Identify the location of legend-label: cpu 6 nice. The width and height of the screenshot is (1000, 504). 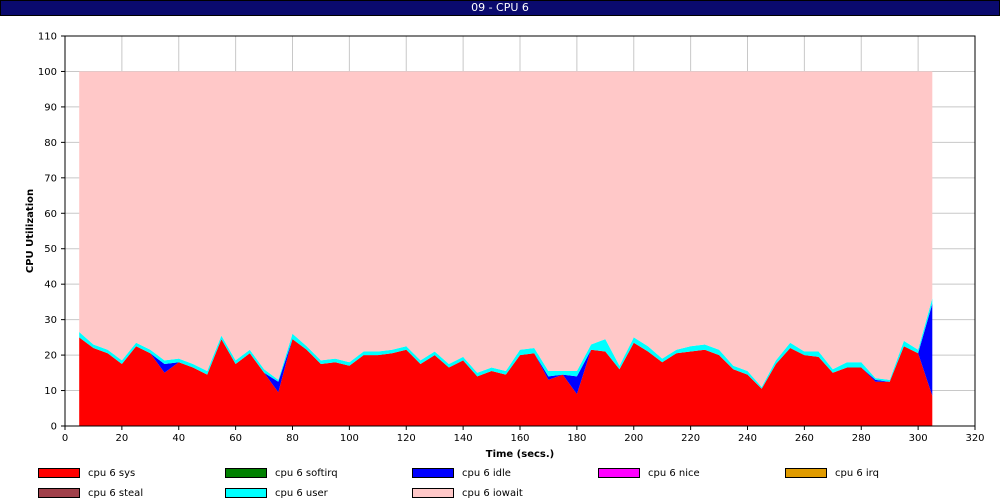
(674, 473).